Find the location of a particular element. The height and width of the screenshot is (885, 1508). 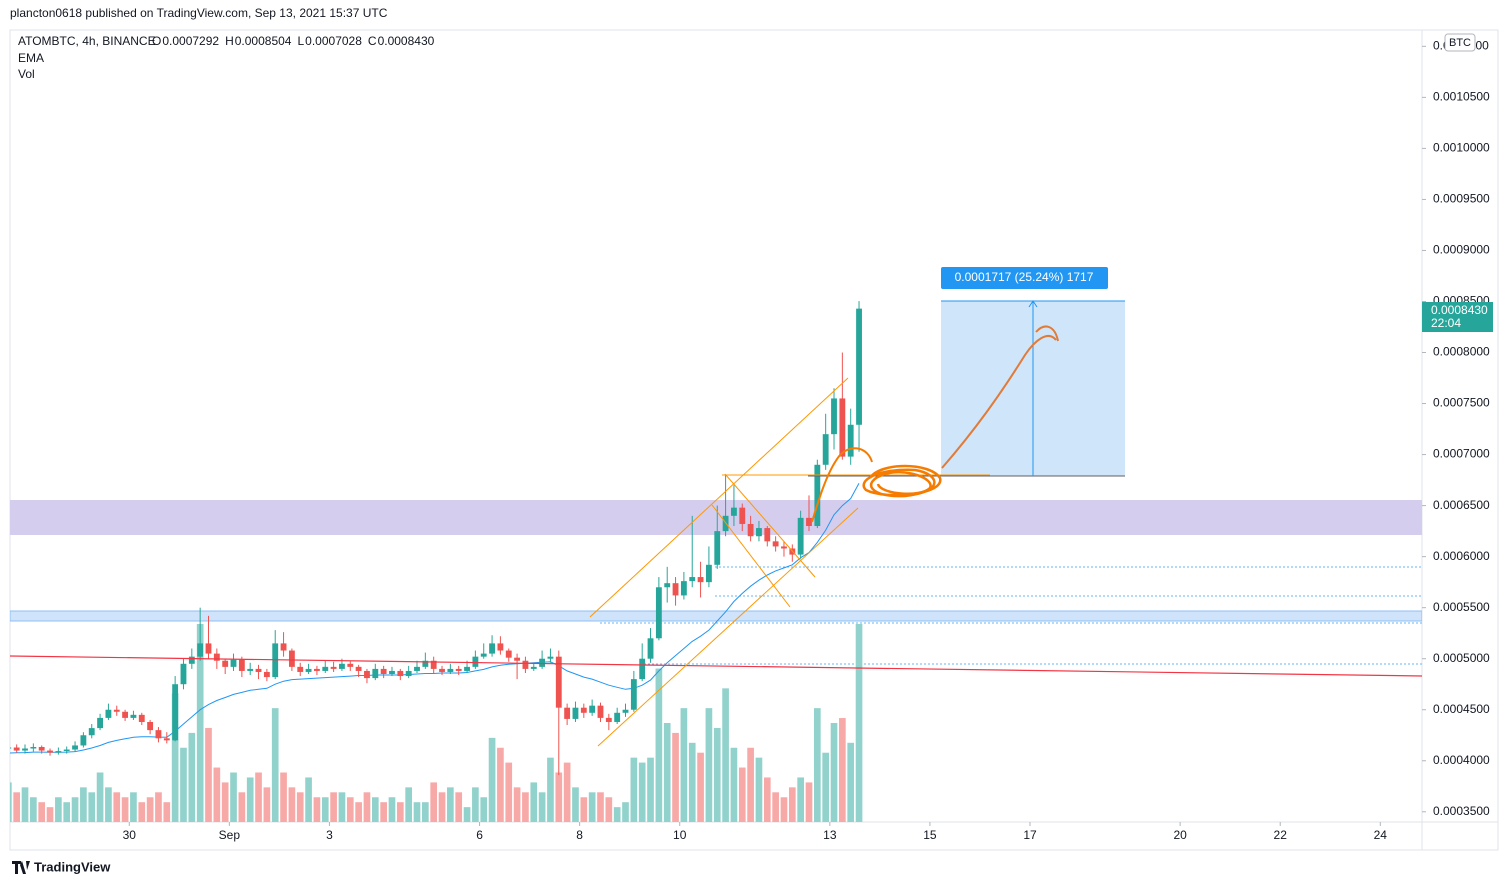

freehand is located at coordinates (842, 485).